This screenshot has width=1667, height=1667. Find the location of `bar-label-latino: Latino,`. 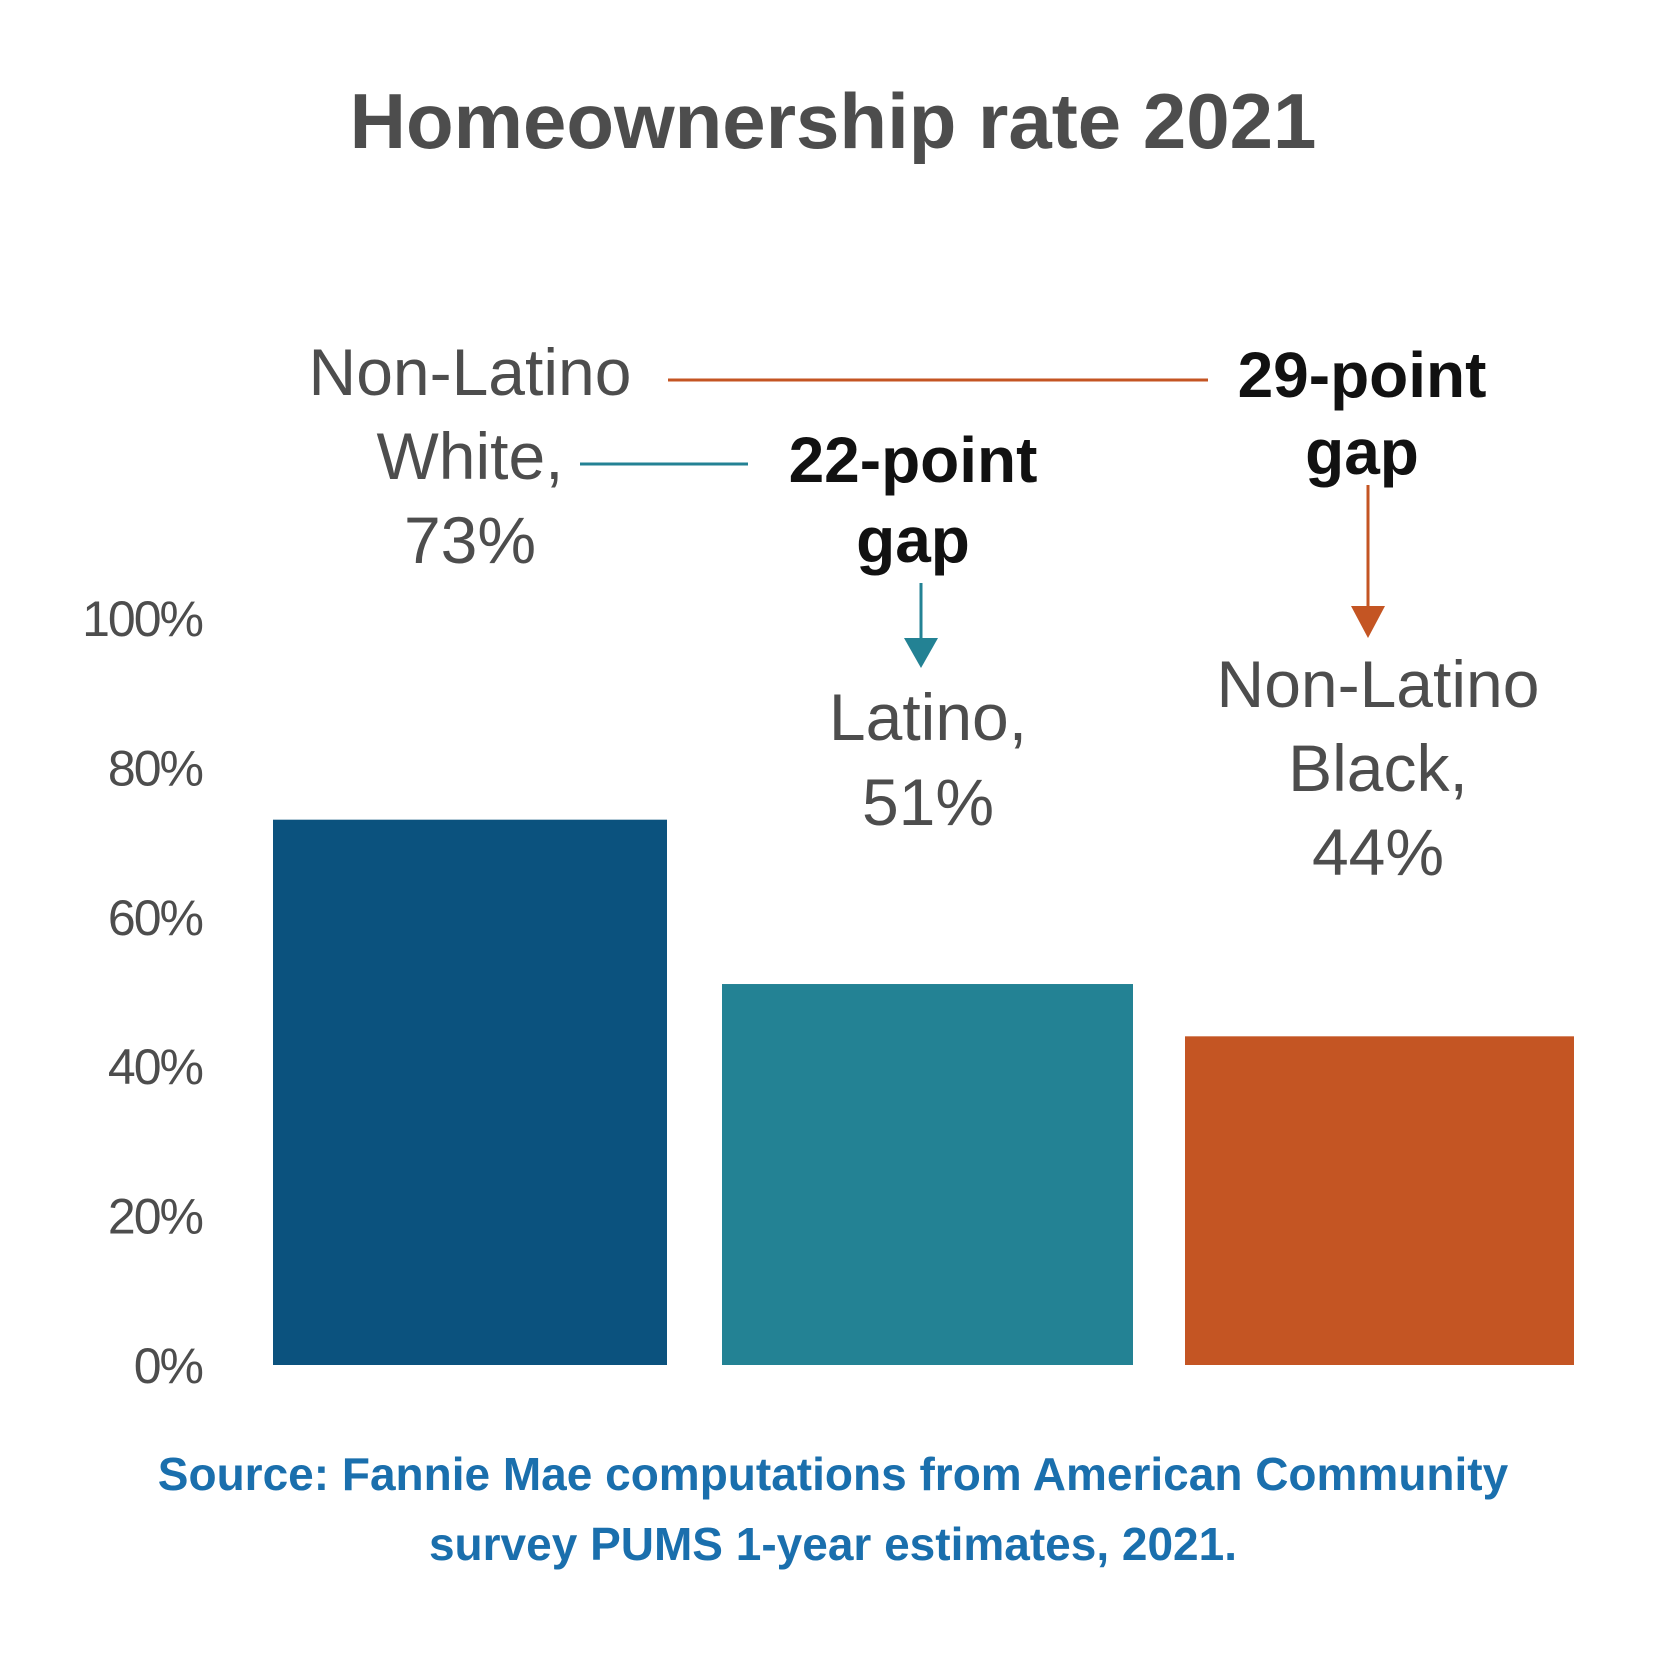

bar-label-latino: Latino, is located at coordinates (928, 717).